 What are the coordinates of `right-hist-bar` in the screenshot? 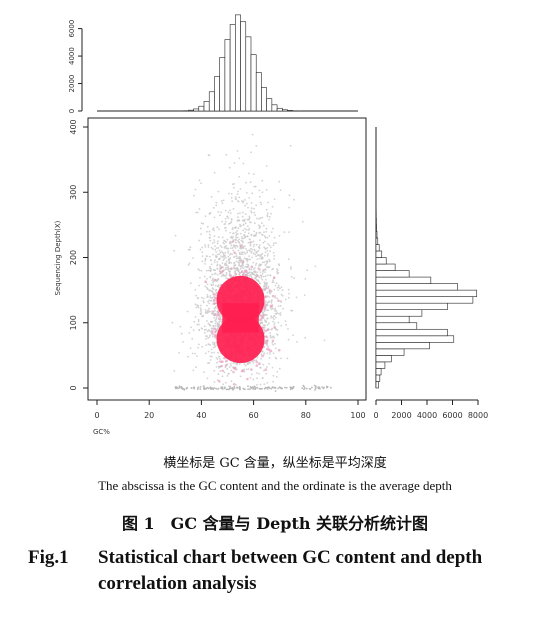 It's located at (383, 359).